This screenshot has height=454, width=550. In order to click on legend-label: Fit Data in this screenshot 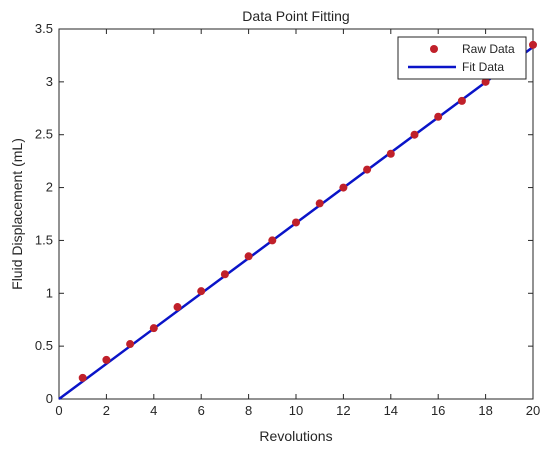, I will do `click(483, 67)`.